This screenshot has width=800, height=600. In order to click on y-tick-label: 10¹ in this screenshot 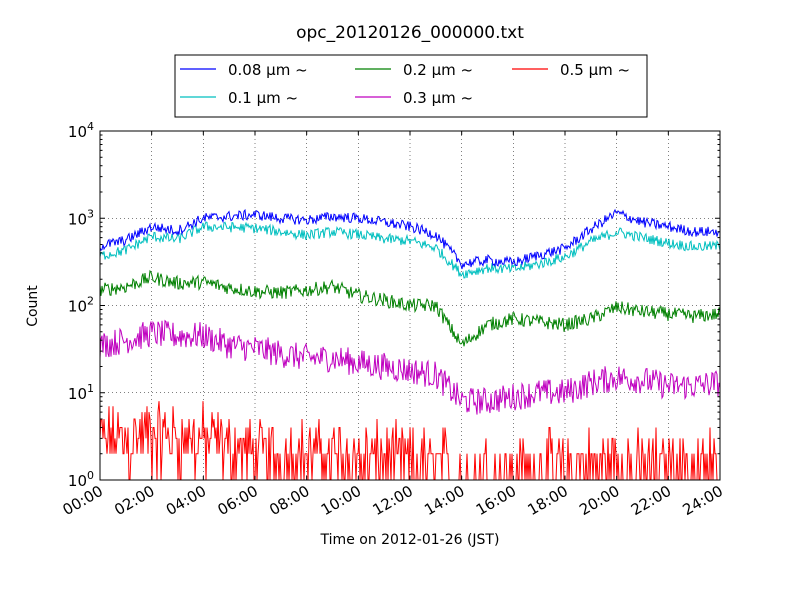, I will do `click(81, 392)`.